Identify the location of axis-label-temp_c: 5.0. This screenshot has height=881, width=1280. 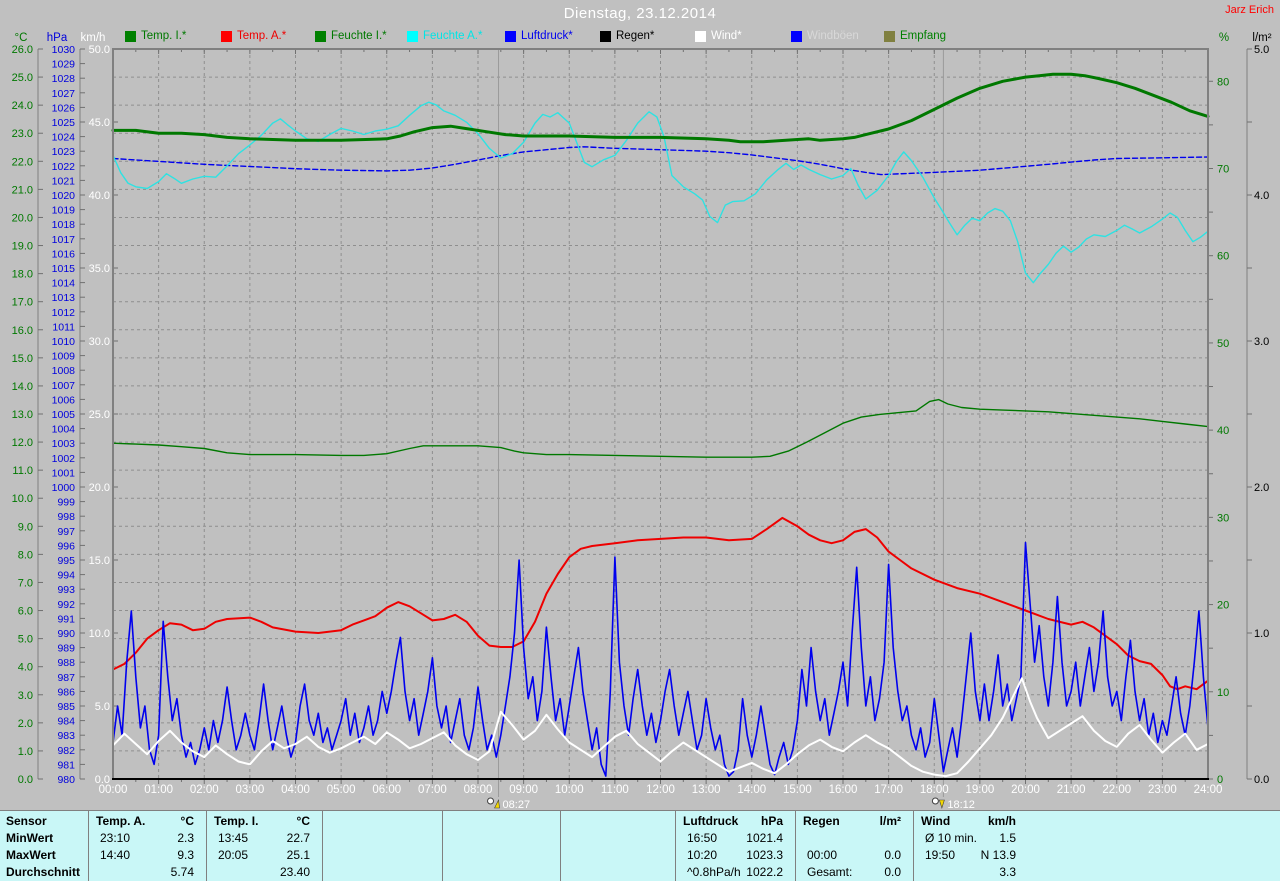
(25, 640).